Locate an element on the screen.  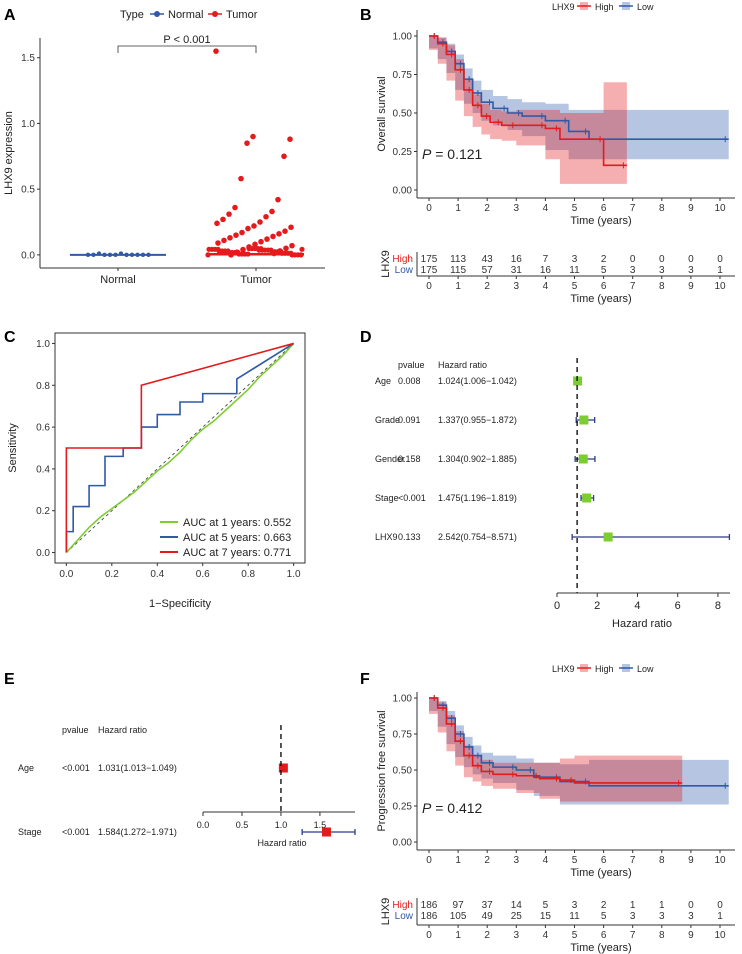
legend-tumor-label: Tumor is located at coordinates (242, 15).